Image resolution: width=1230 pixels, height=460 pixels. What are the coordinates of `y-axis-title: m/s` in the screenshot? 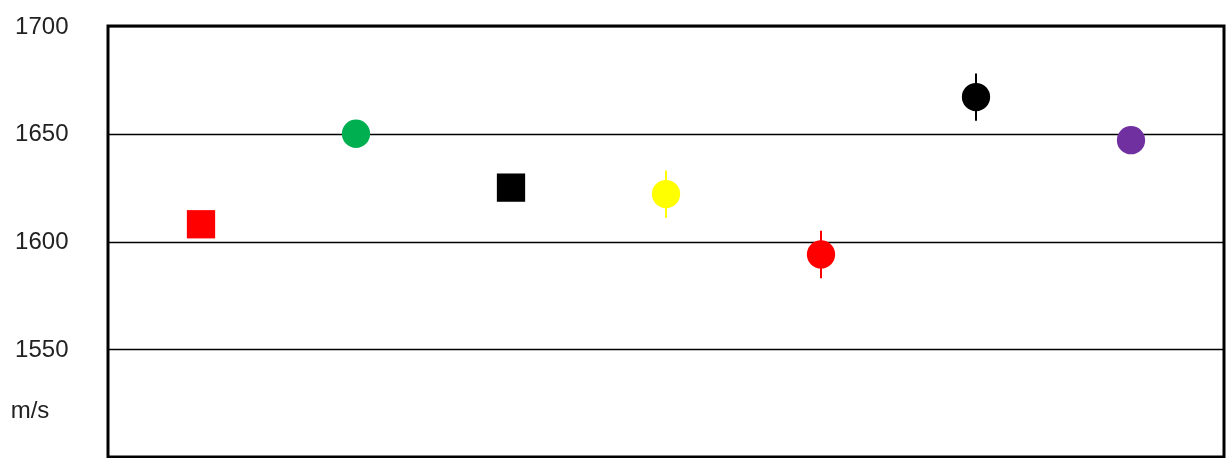 It's located at (30, 409).